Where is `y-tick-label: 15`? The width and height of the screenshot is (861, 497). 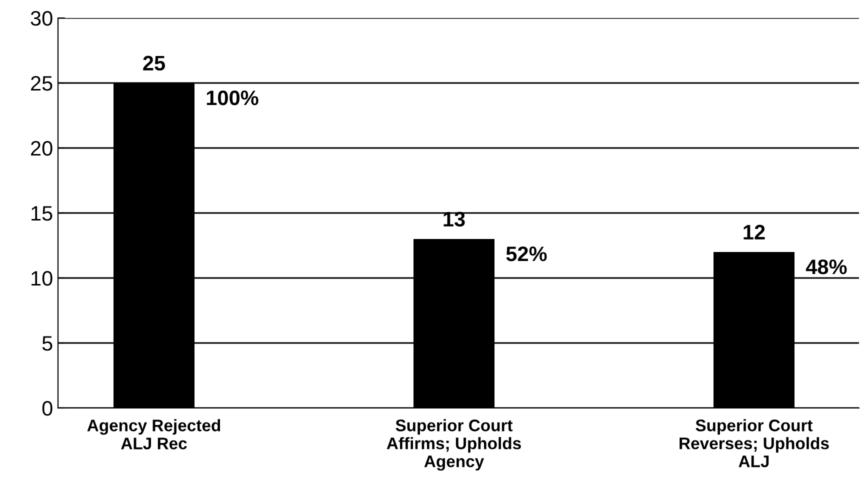
y-tick-label: 15 is located at coordinates (42, 213).